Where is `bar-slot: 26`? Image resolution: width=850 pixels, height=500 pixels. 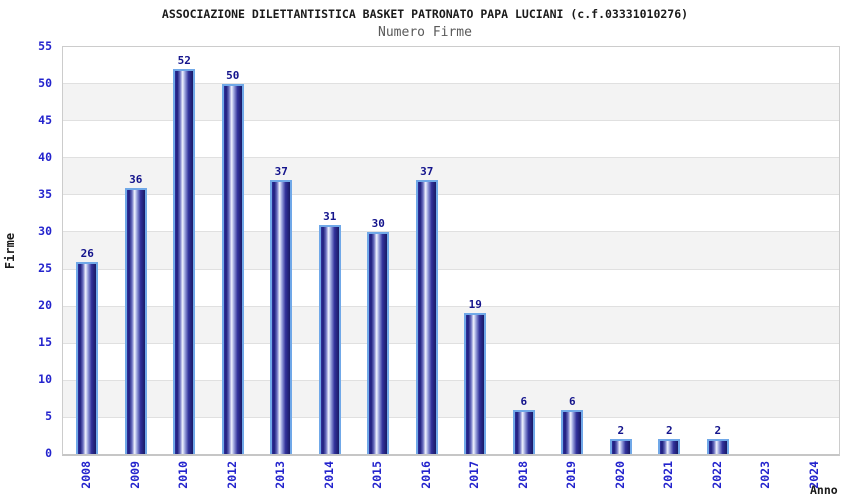 bar-slot: 26 is located at coordinates (87, 250).